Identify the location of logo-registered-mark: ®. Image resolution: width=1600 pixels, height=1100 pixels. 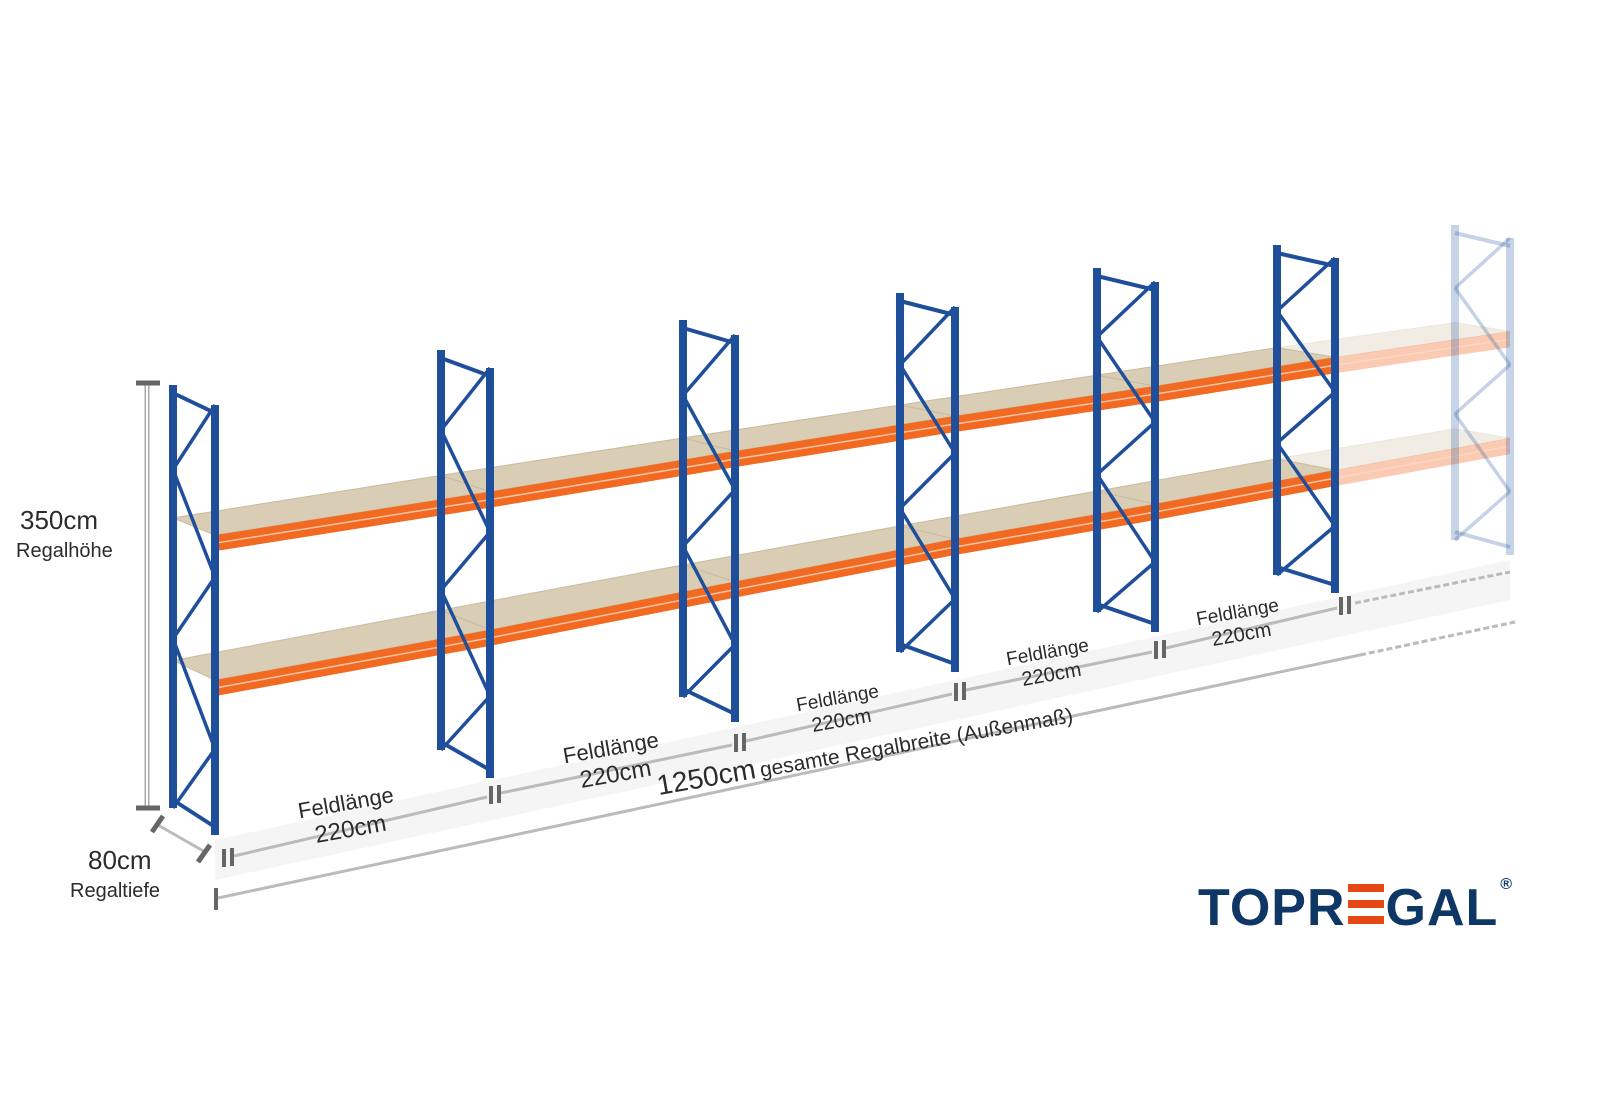
(1507, 884).